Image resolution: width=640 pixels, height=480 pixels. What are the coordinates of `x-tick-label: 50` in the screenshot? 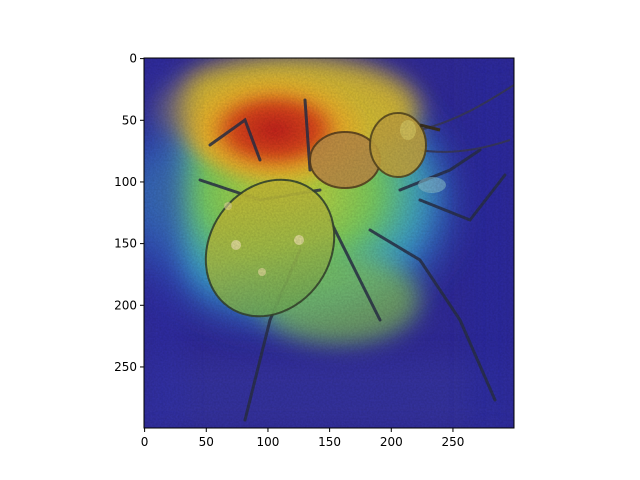 It's located at (206, 442).